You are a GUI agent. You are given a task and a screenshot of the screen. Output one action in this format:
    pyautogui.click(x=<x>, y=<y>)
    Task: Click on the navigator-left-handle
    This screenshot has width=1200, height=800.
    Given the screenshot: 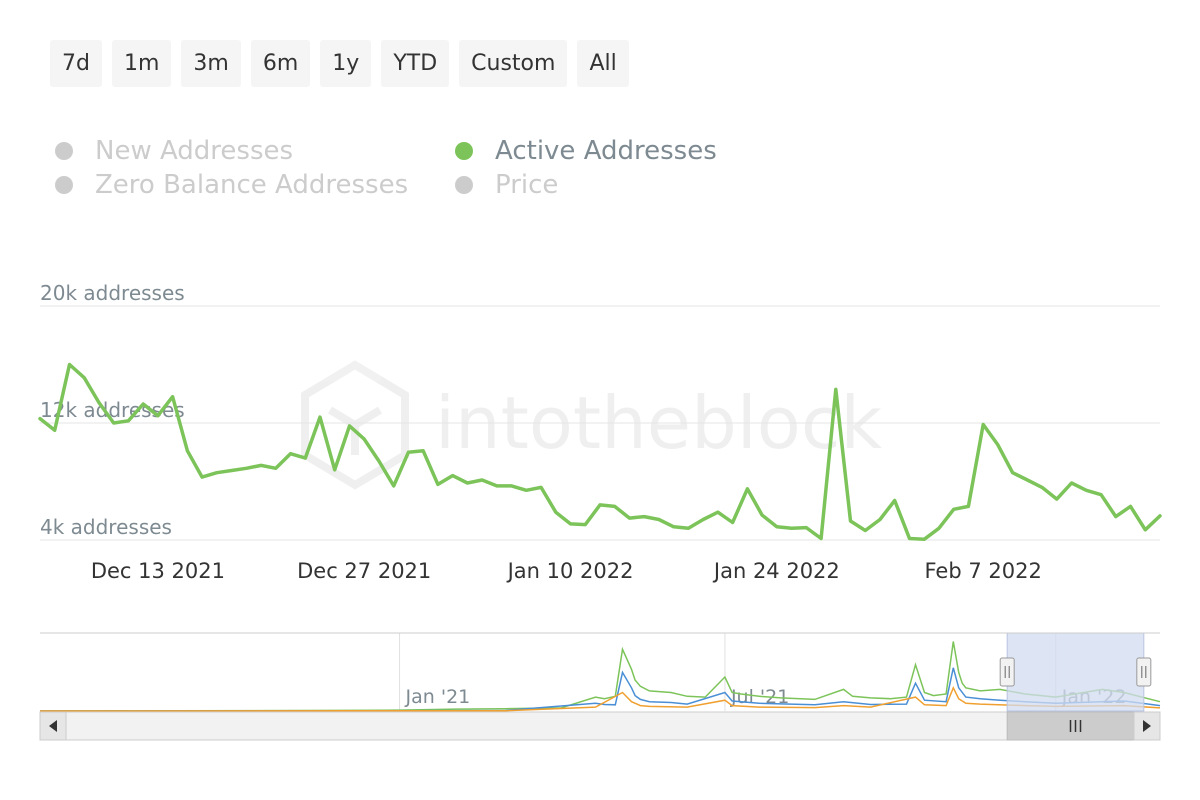 What is the action you would take?
    pyautogui.click(x=1007, y=672)
    